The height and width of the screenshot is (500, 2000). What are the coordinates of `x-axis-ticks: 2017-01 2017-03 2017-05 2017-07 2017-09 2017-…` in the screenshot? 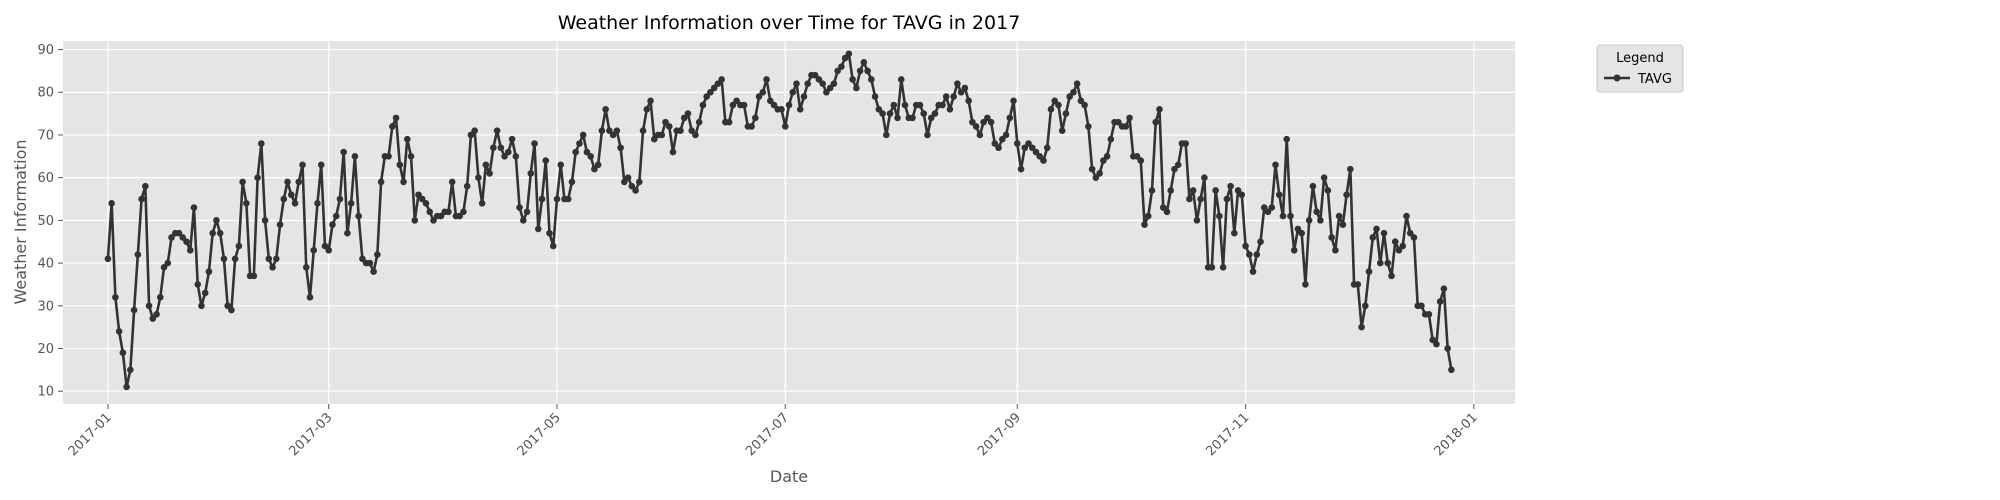 It's located at (773, 431).